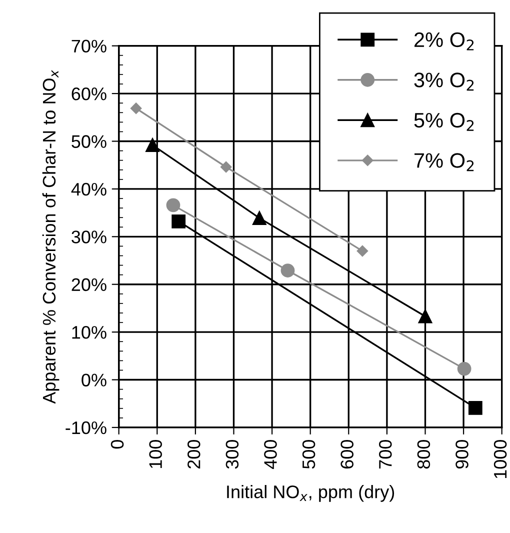 This screenshot has width=510, height=533. What do you see at coordinates (444, 162) in the screenshot?
I see `legend-label: 7% O$_{2}$` at bounding box center [444, 162].